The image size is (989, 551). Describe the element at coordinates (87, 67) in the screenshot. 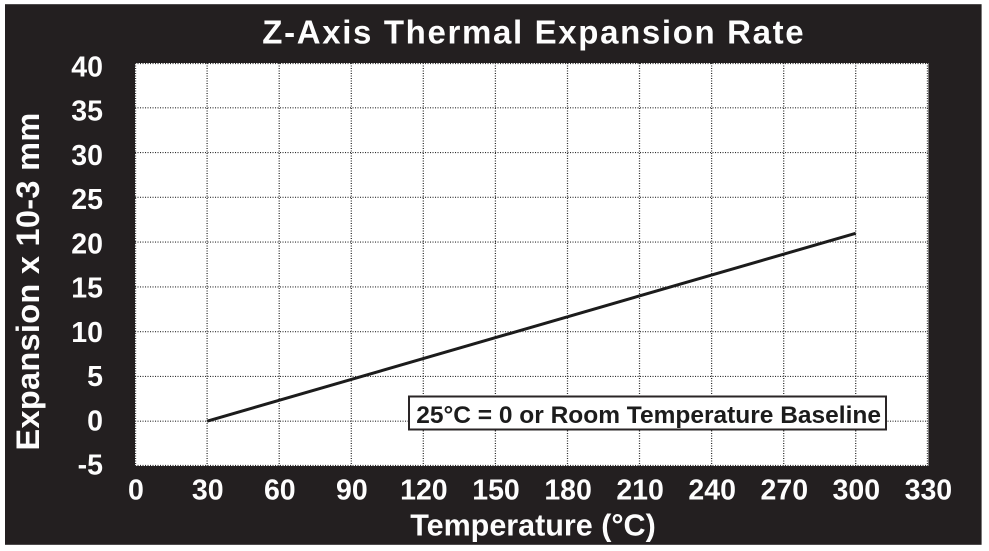

I see `svg-text: 40` at that location.